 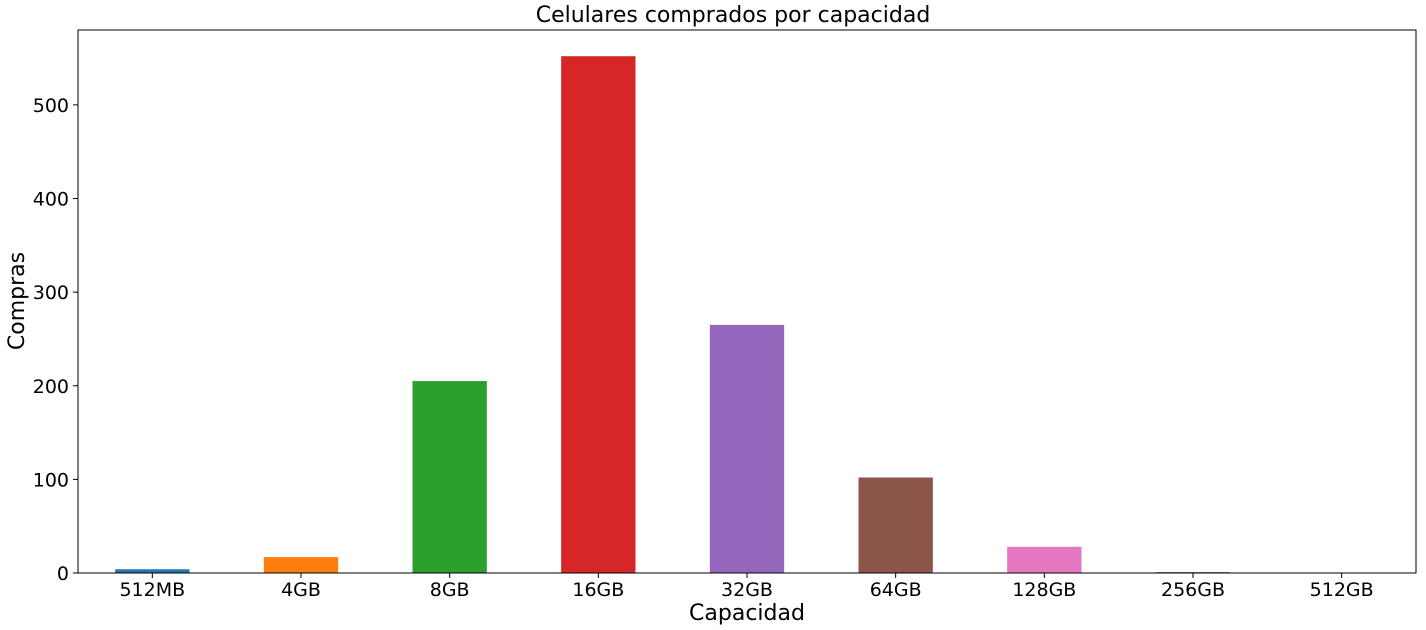 What do you see at coordinates (747, 448) in the screenshot?
I see `bar-32GB` at bounding box center [747, 448].